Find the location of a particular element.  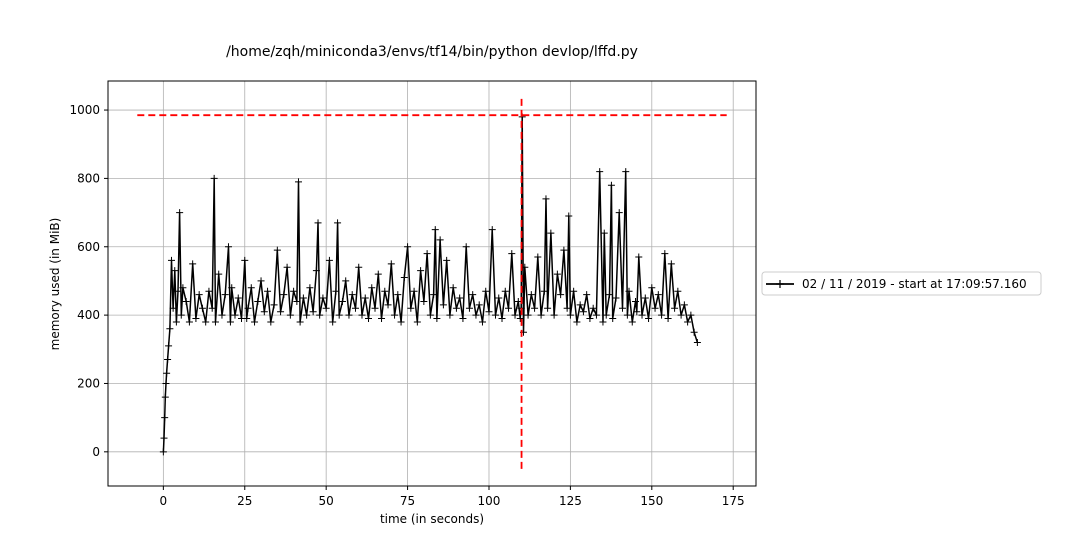

y-axis-ticks: 0 200 400 600 800 1000 is located at coordinates (88, 281).